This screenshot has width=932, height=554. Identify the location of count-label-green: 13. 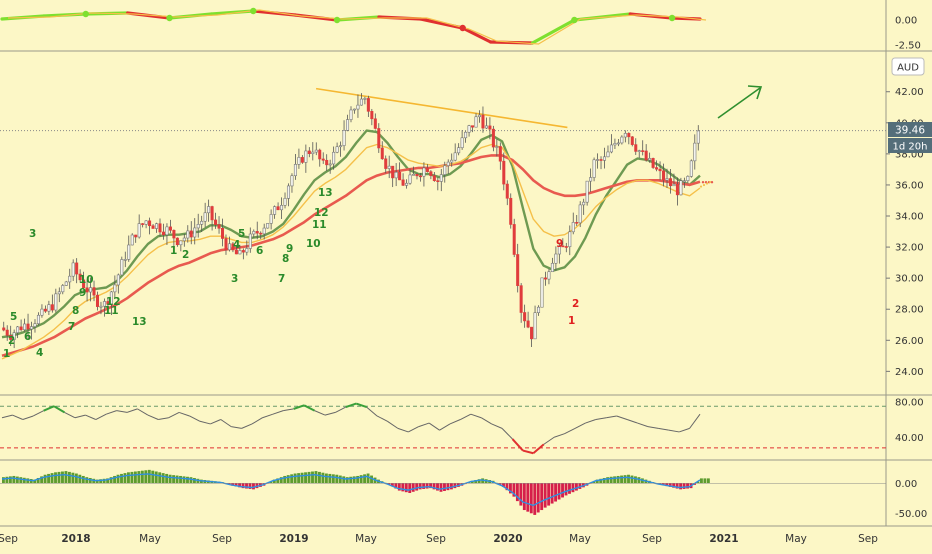
(325, 193).